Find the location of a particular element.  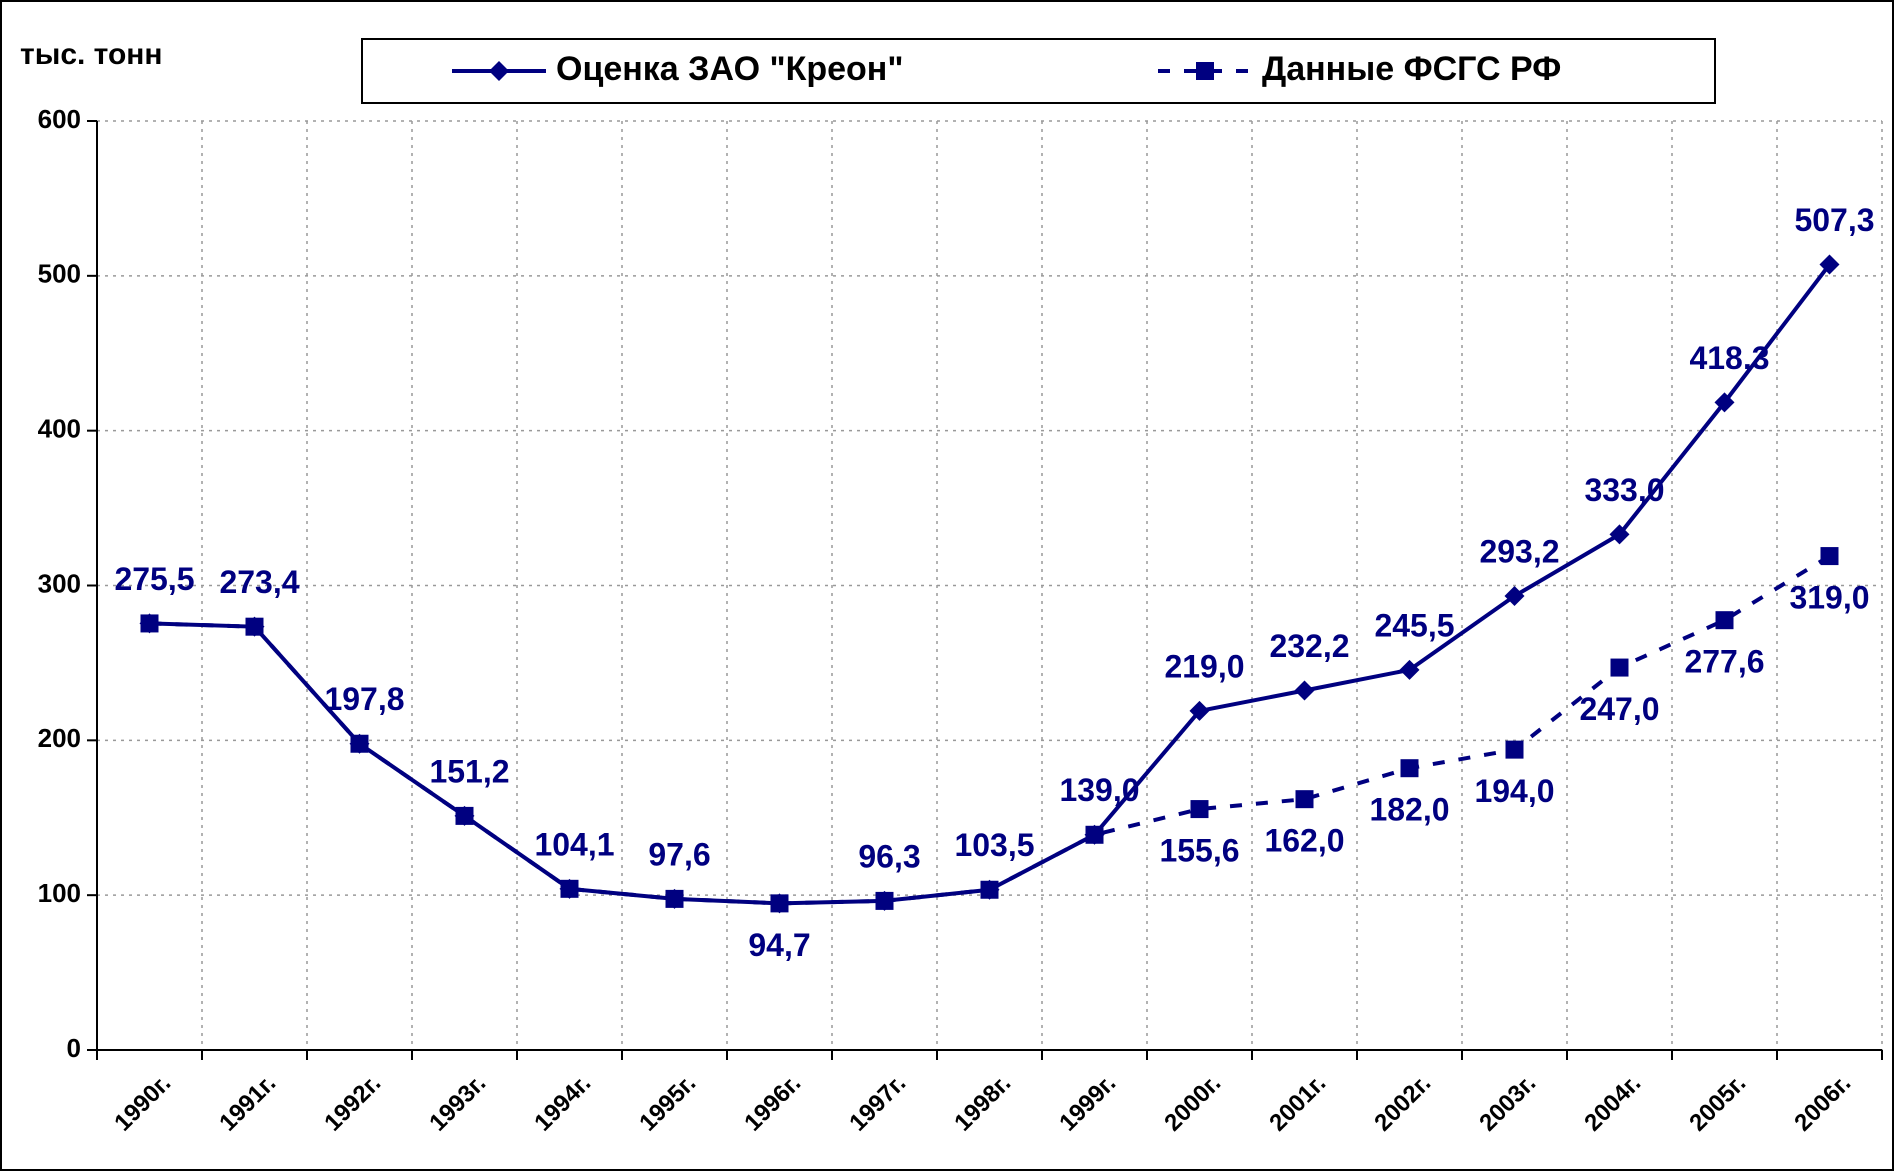

data-label: 275,5 is located at coordinates (154, 579).